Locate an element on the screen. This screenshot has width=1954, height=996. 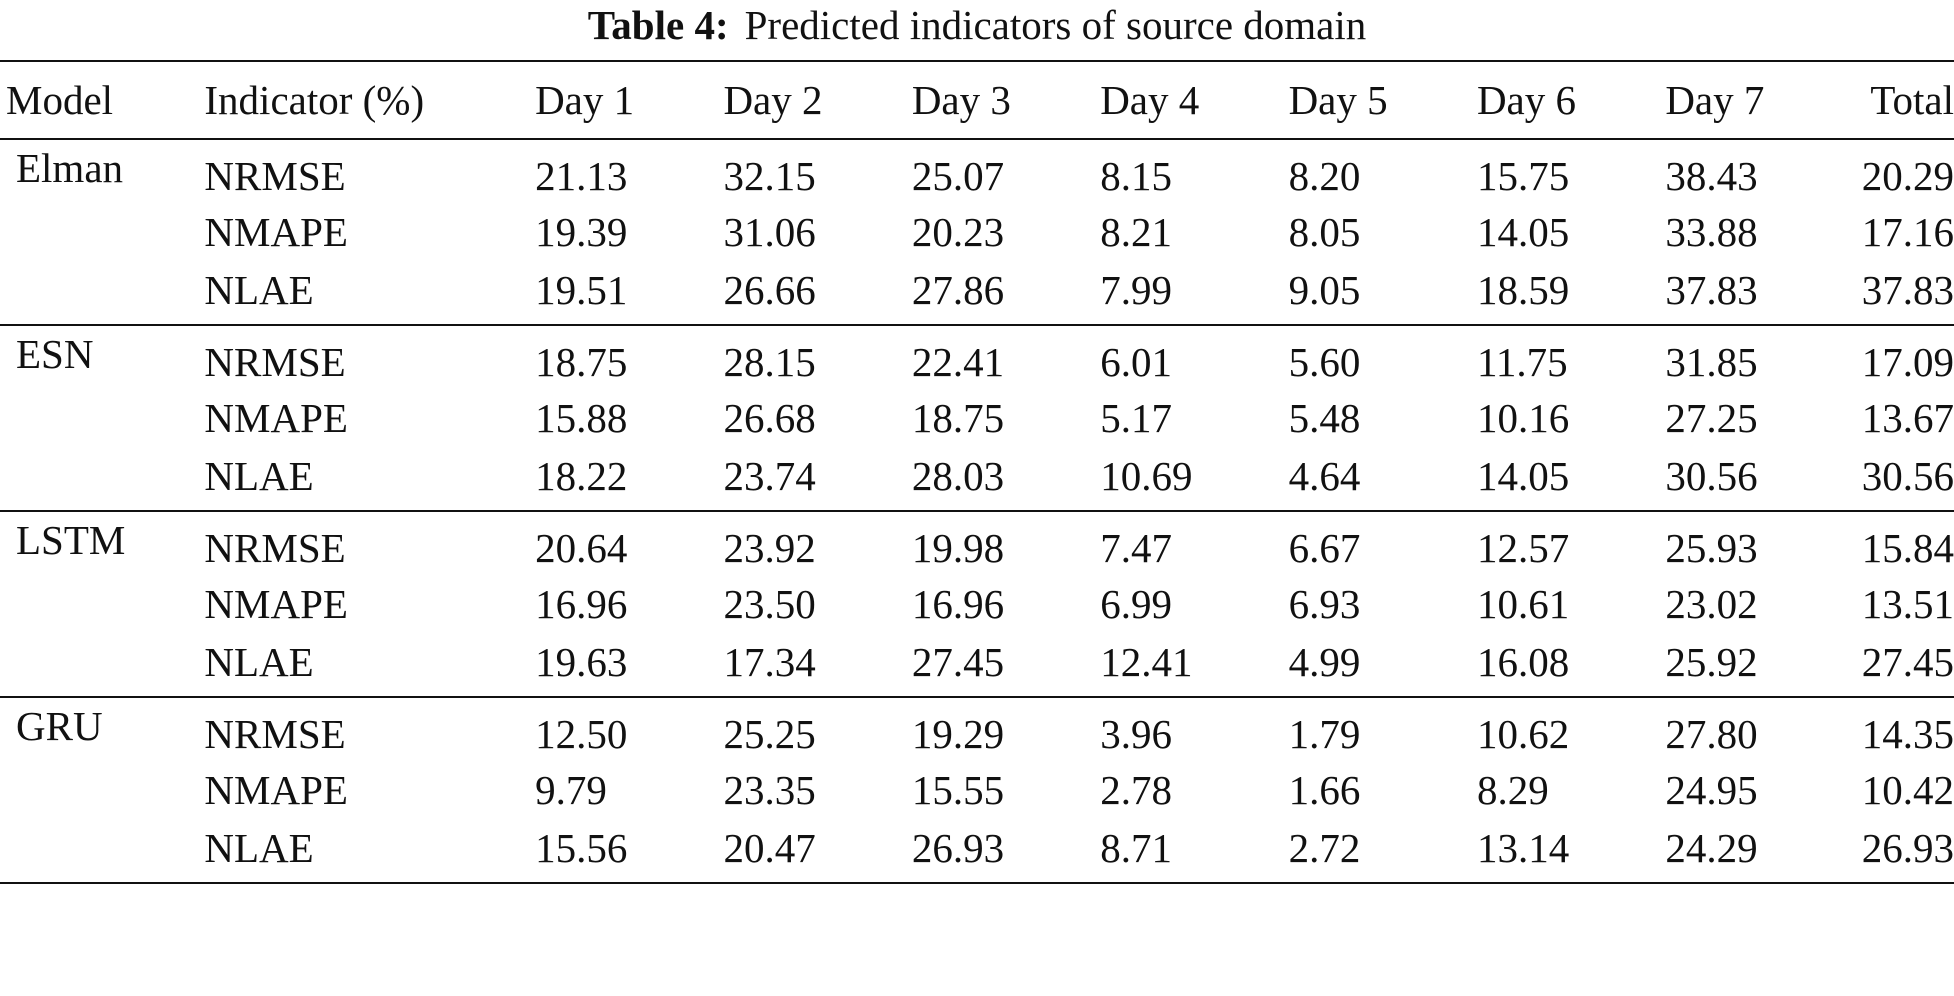
value-cell-day-4: 8.21 is located at coordinates (1136, 232).